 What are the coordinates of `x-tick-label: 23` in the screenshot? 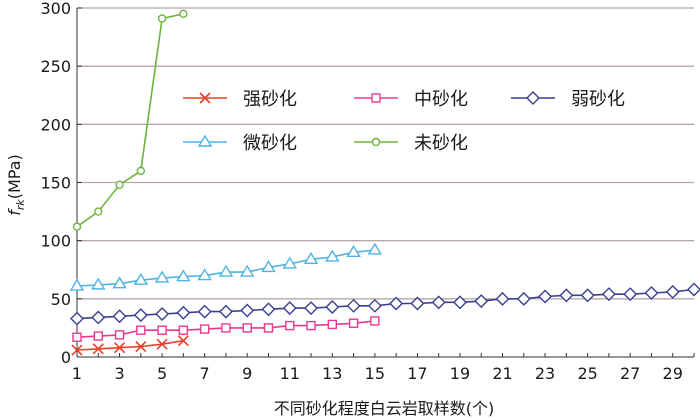 It's located at (545, 373).